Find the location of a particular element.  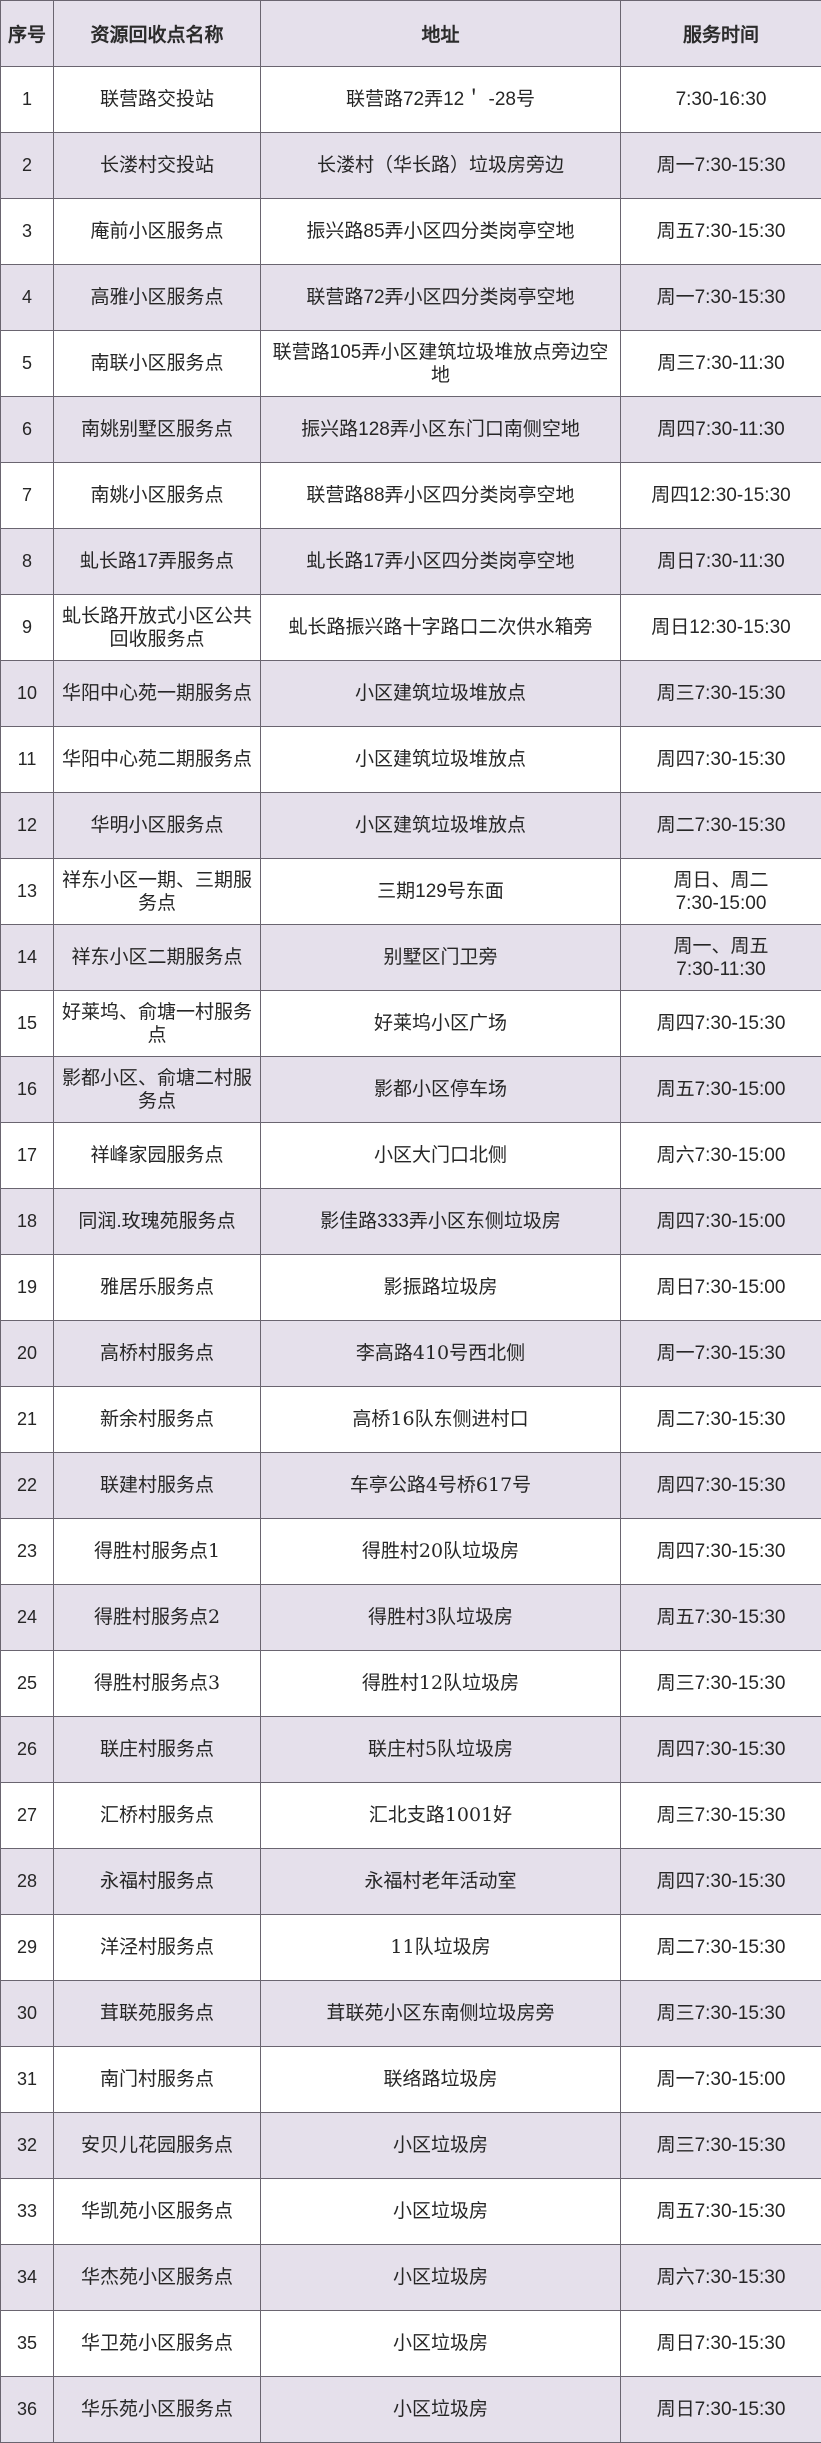

table-row: 21 新余村服务点 高桥16队东侧进村口 周二7:30-15:30 is located at coordinates (410, 1419).